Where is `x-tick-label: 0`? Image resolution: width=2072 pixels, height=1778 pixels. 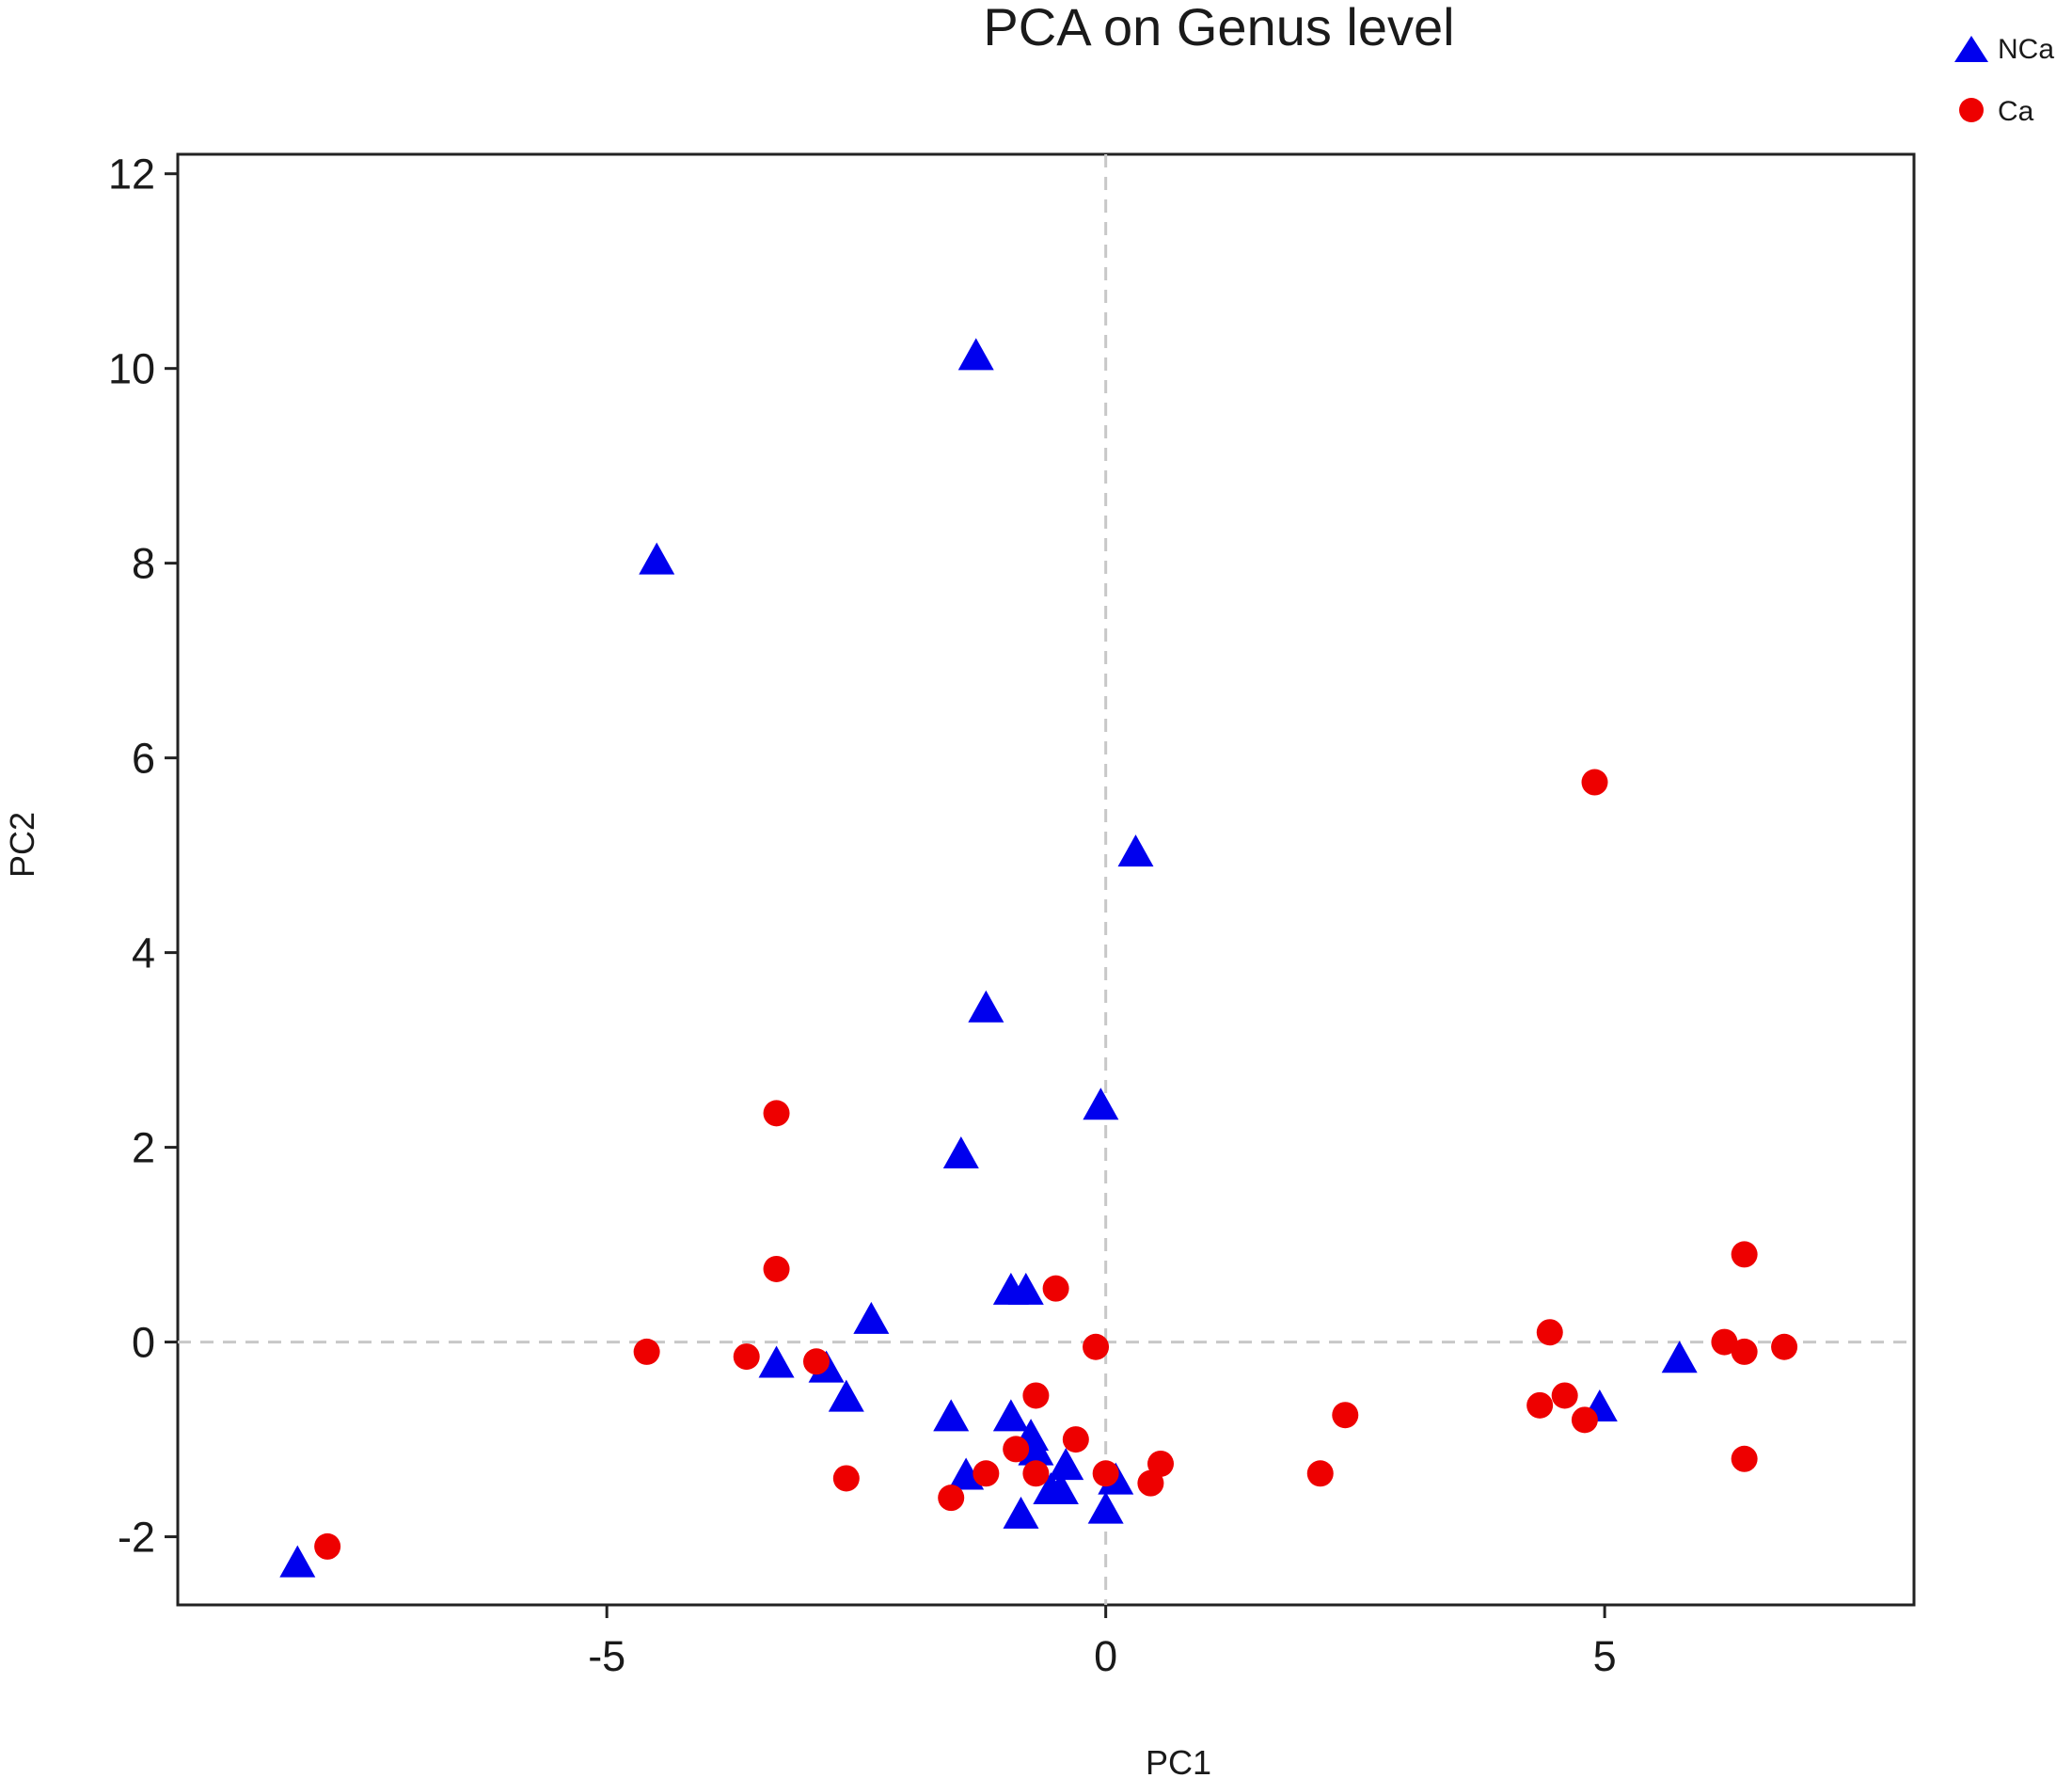 x-tick-label: 0 is located at coordinates (1105, 1656).